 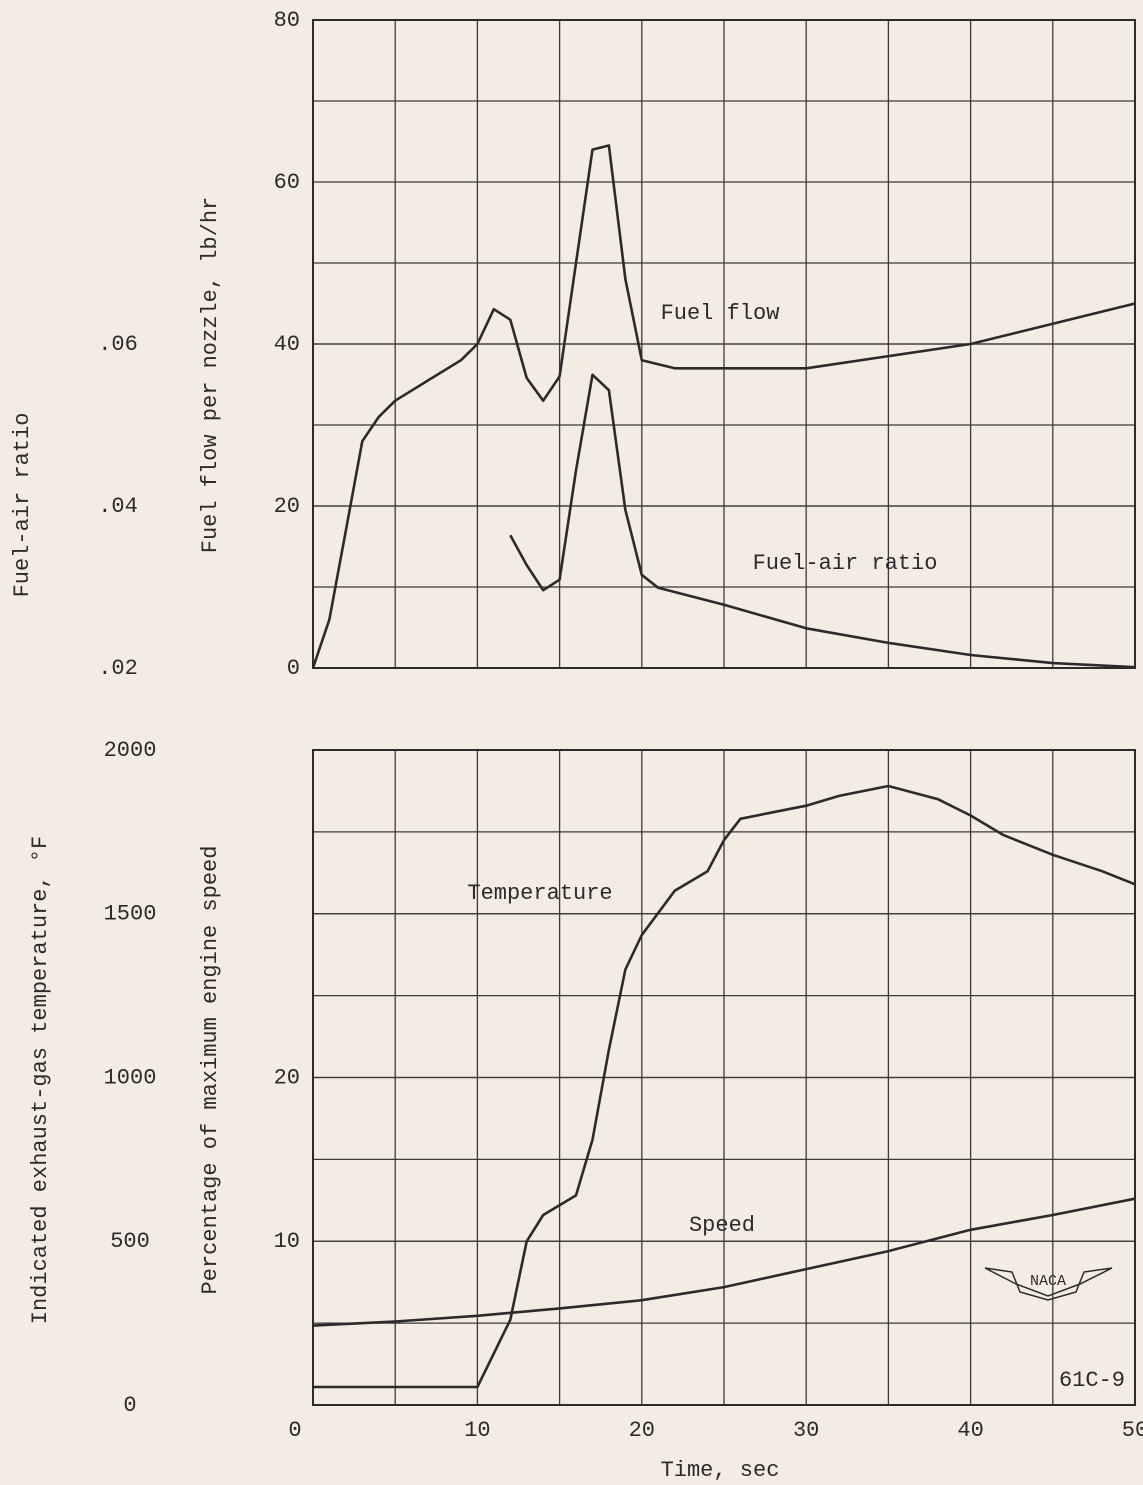 I want to click on logo-wings, so click(x=1048, y=1284).